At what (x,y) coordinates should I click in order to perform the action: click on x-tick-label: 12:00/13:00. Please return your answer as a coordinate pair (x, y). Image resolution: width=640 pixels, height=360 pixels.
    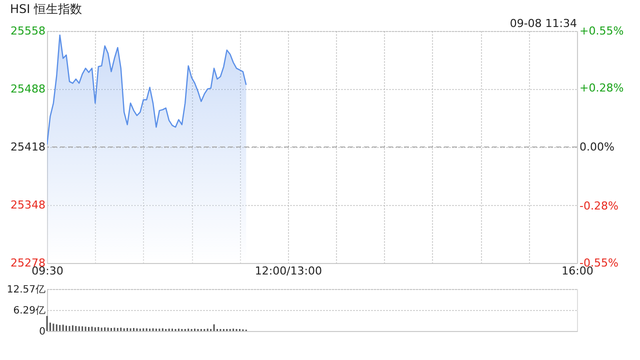
    Looking at the image, I should click on (288, 271).